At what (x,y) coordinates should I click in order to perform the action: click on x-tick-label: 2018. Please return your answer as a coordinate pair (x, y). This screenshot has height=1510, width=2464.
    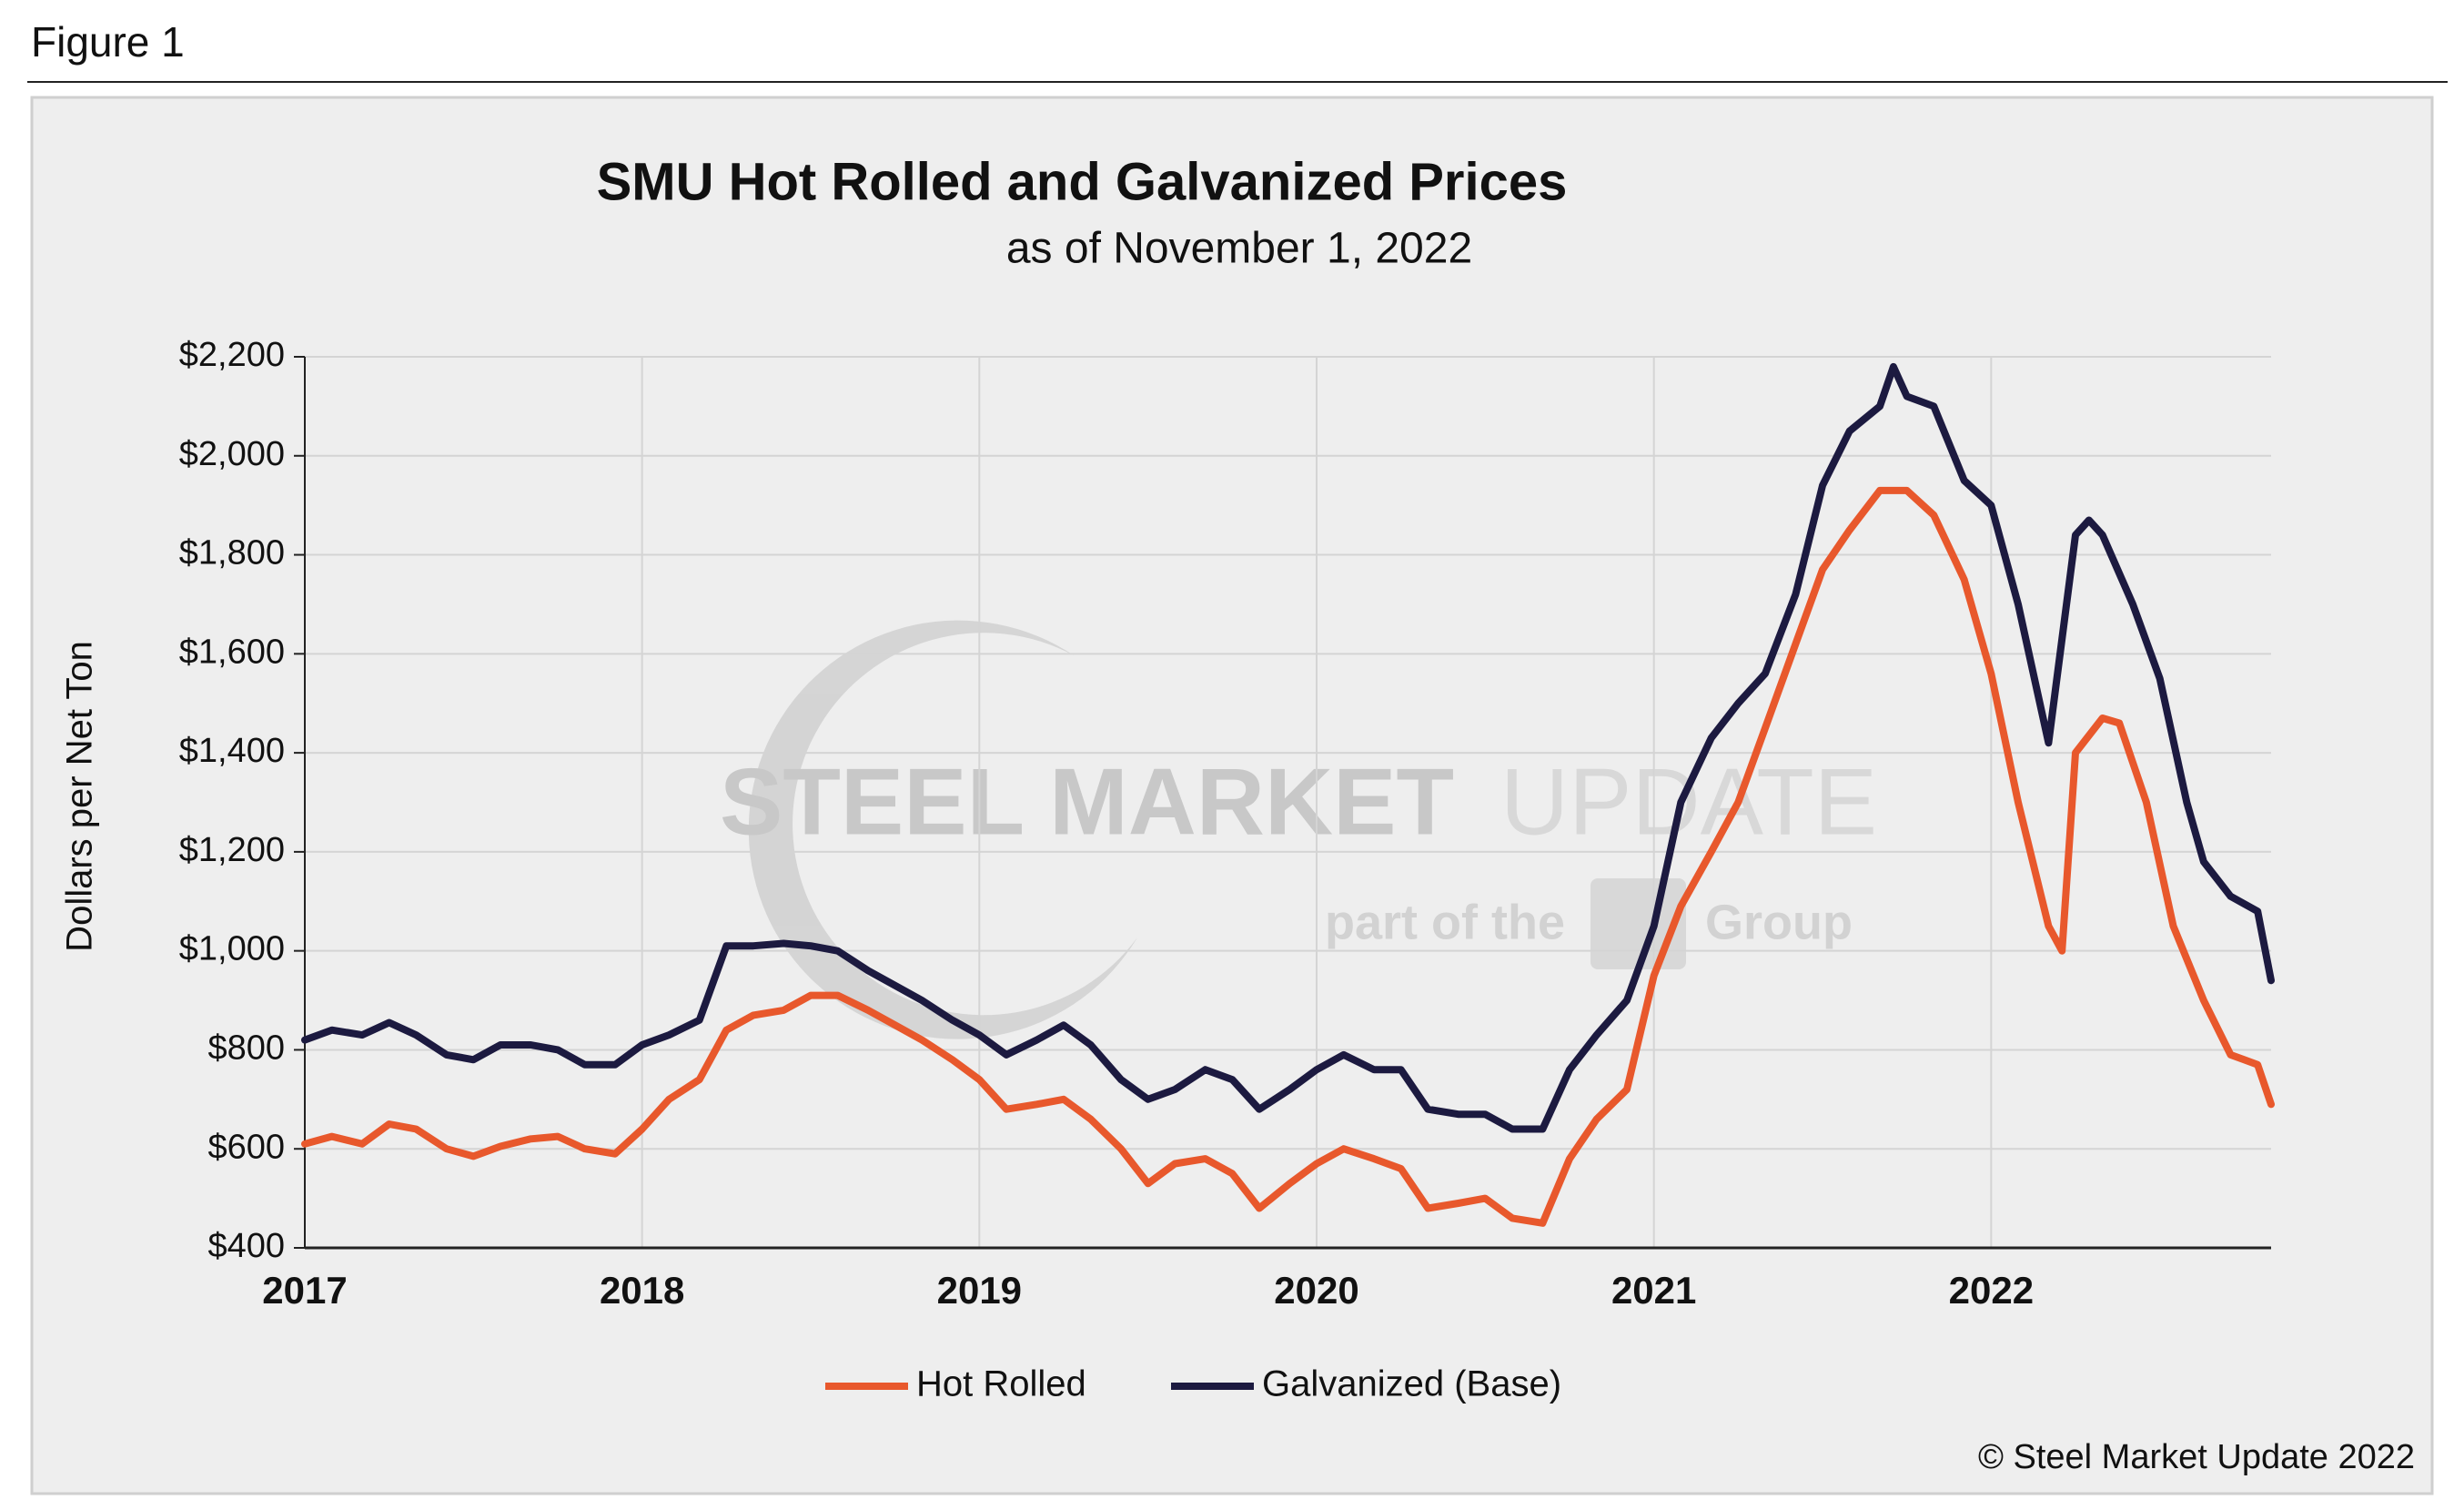
    Looking at the image, I should click on (642, 1290).